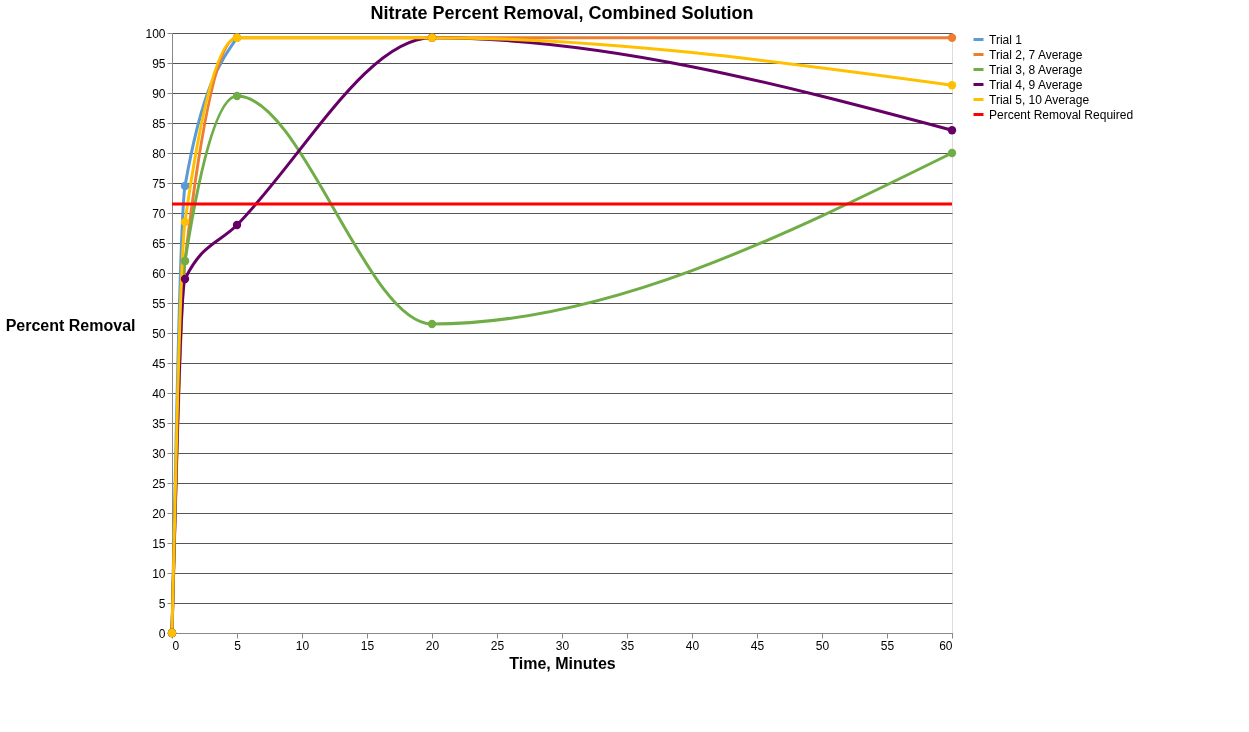  I want to click on y-tick-label: 85, so click(159, 123).